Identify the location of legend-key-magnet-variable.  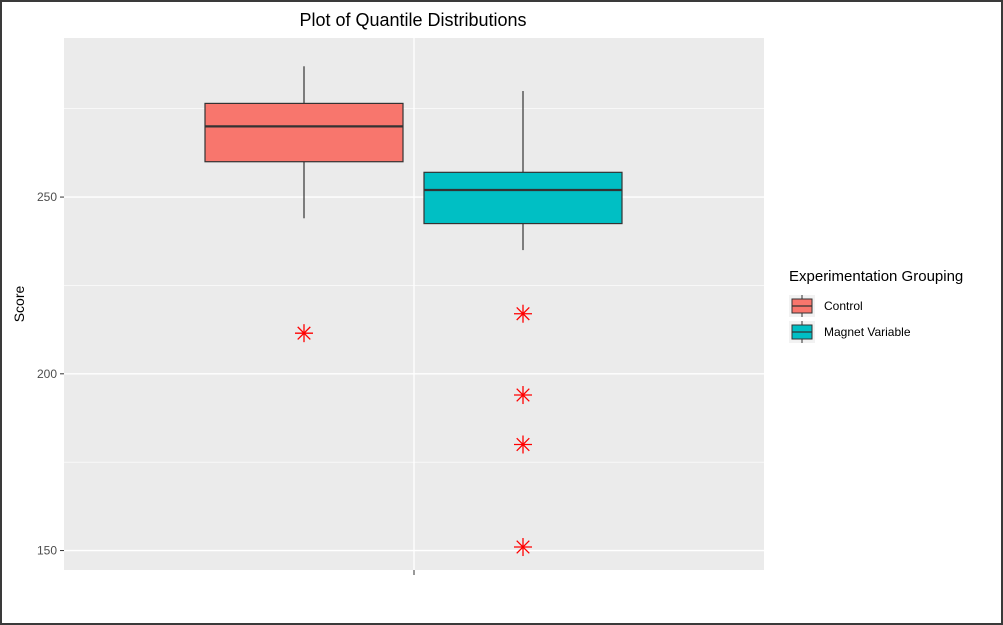
(802, 332).